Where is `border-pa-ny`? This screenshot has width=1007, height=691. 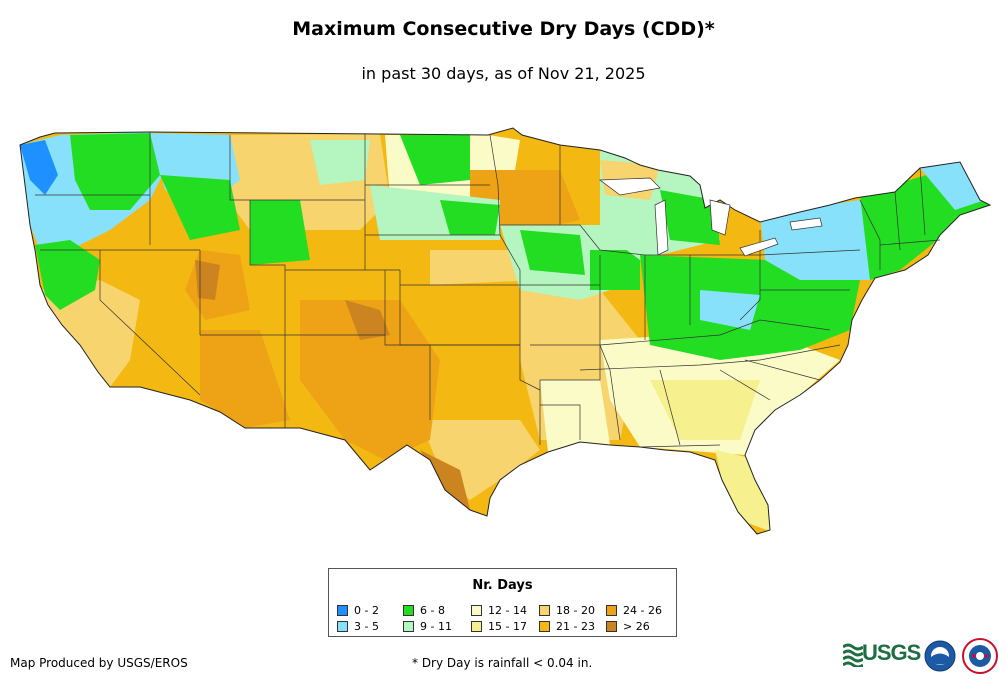
border-pa-ny is located at coordinates (810, 252).